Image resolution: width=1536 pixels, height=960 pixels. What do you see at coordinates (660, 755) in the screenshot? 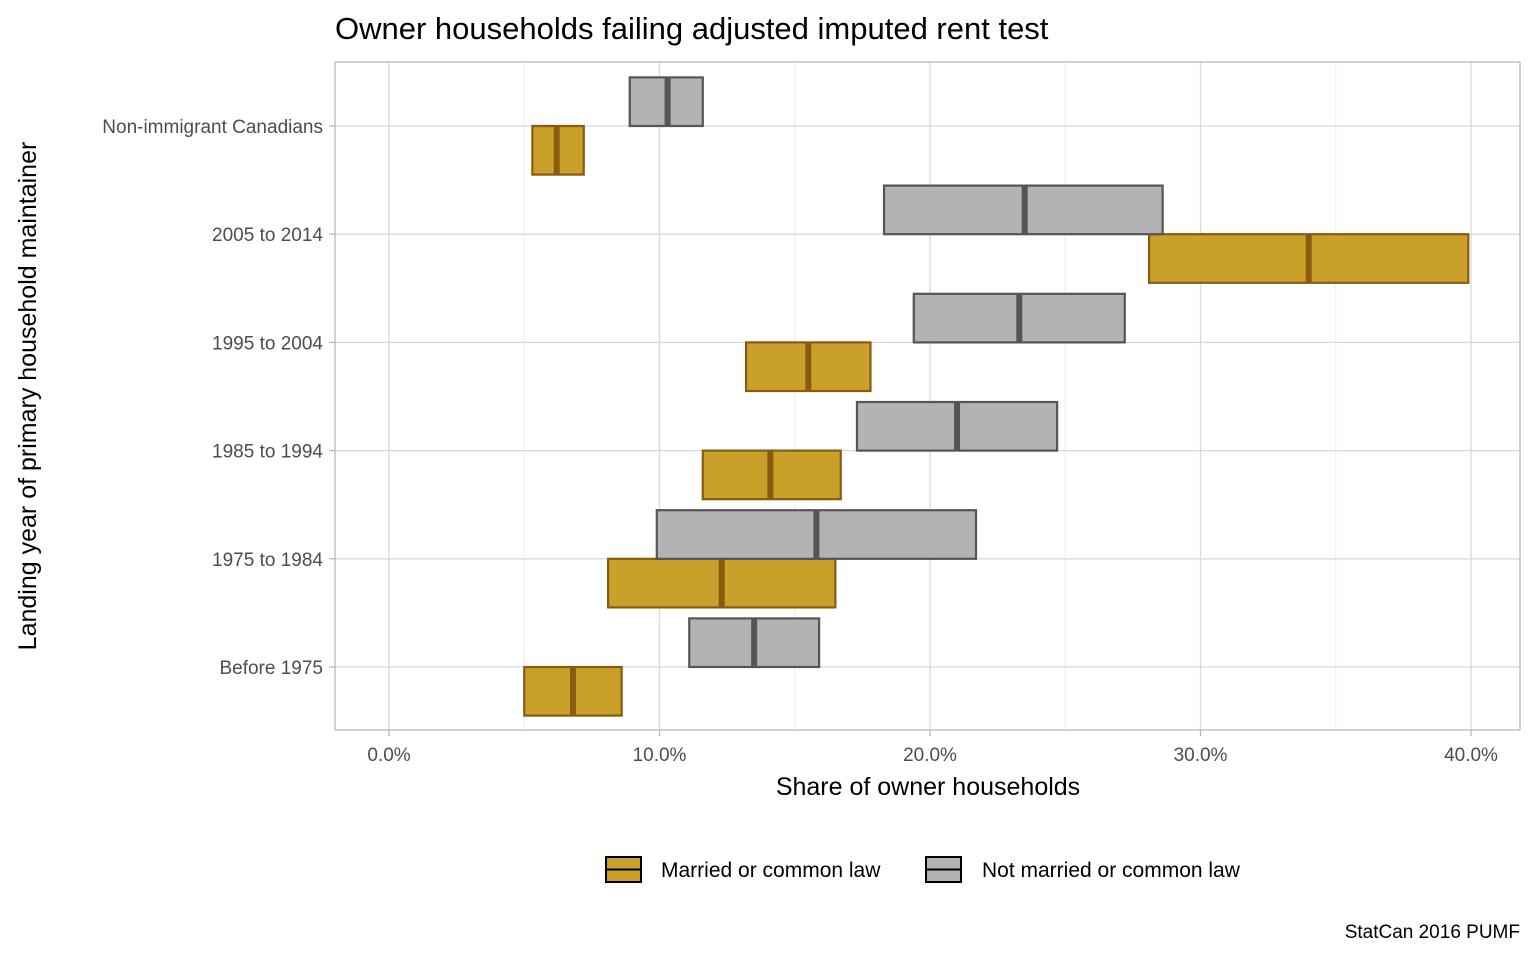
I see `x-tick-label: 10.0%` at bounding box center [660, 755].